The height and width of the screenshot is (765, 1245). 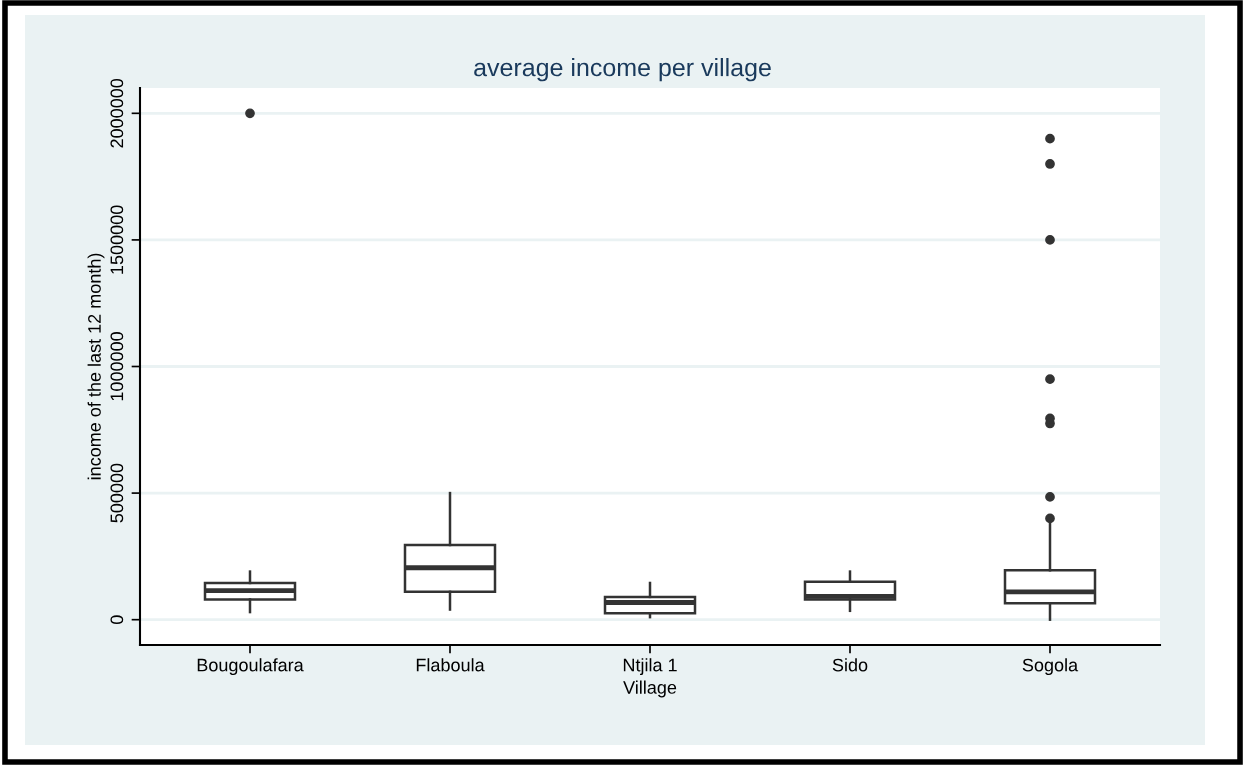 I want to click on x-axis-title: Village, so click(x=650, y=689).